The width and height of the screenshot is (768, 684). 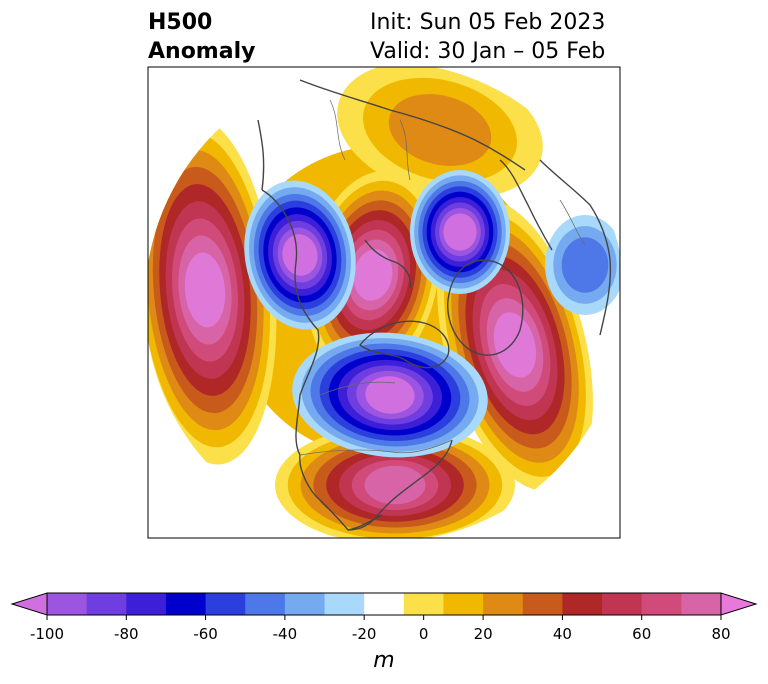 What do you see at coordinates (424, 634) in the screenshot?
I see `colorbar-tick-label: 0` at bounding box center [424, 634].